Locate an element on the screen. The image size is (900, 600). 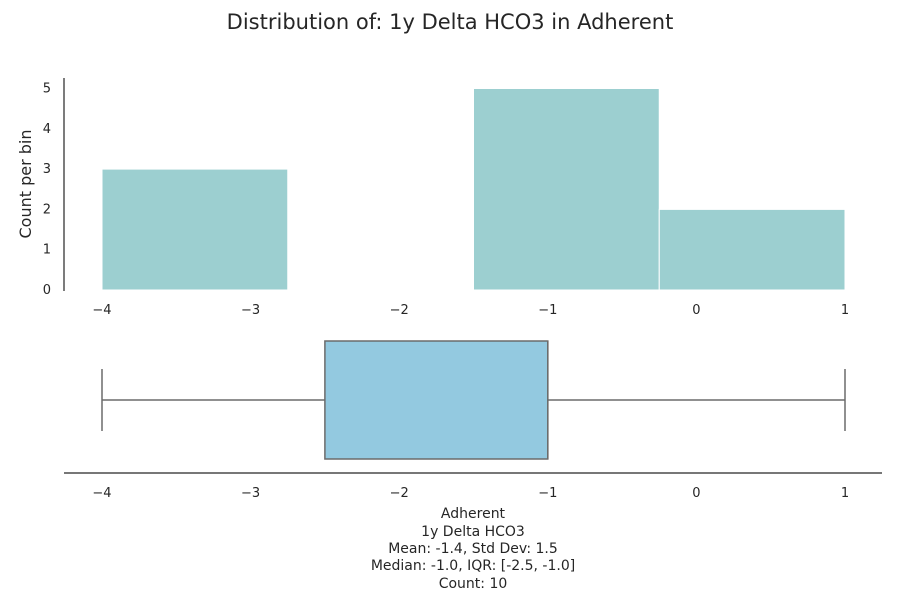
y-tick-label: 3 is located at coordinates (47, 169).